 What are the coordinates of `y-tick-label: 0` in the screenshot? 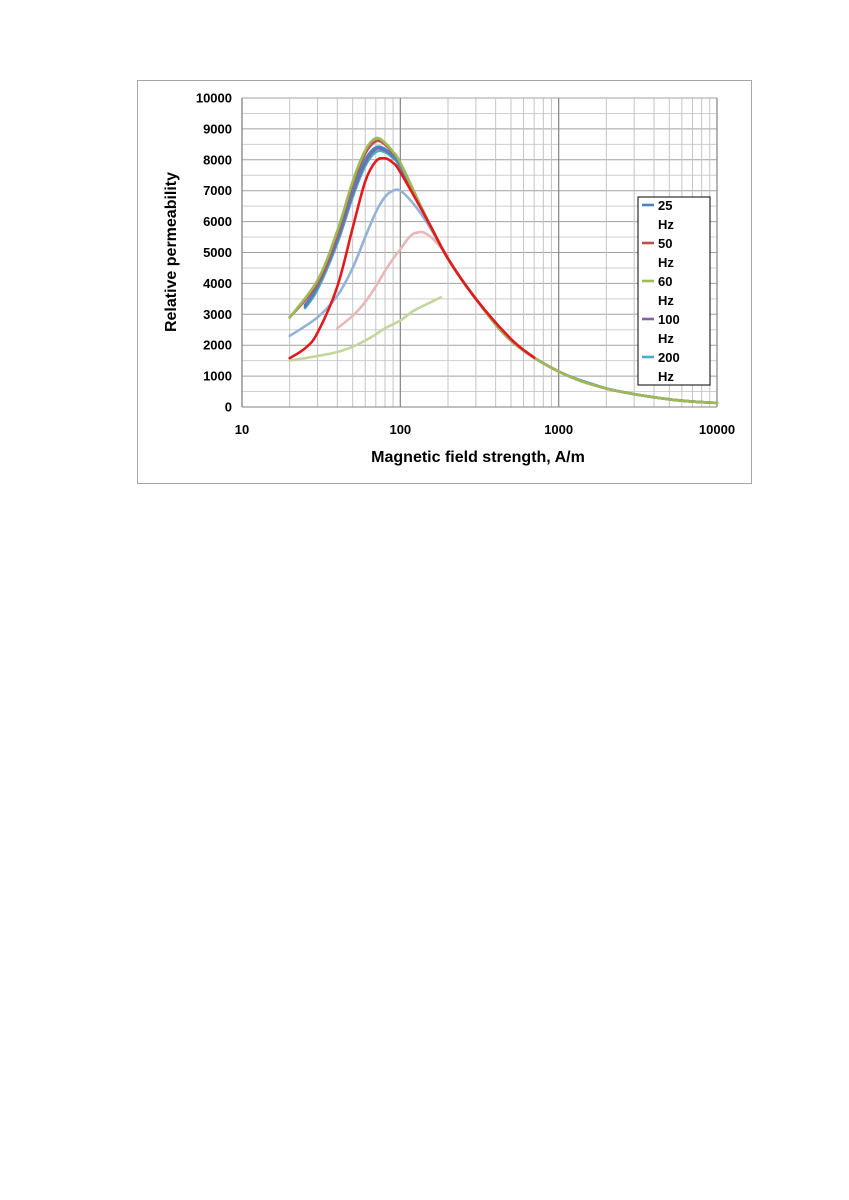 It's located at (228, 407).